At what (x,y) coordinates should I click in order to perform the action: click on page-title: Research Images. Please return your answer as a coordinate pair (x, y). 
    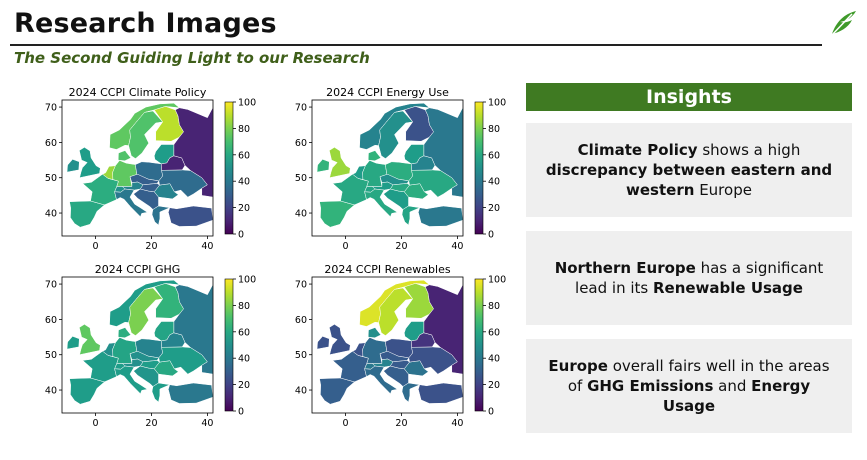
    Looking at the image, I should click on (145, 23).